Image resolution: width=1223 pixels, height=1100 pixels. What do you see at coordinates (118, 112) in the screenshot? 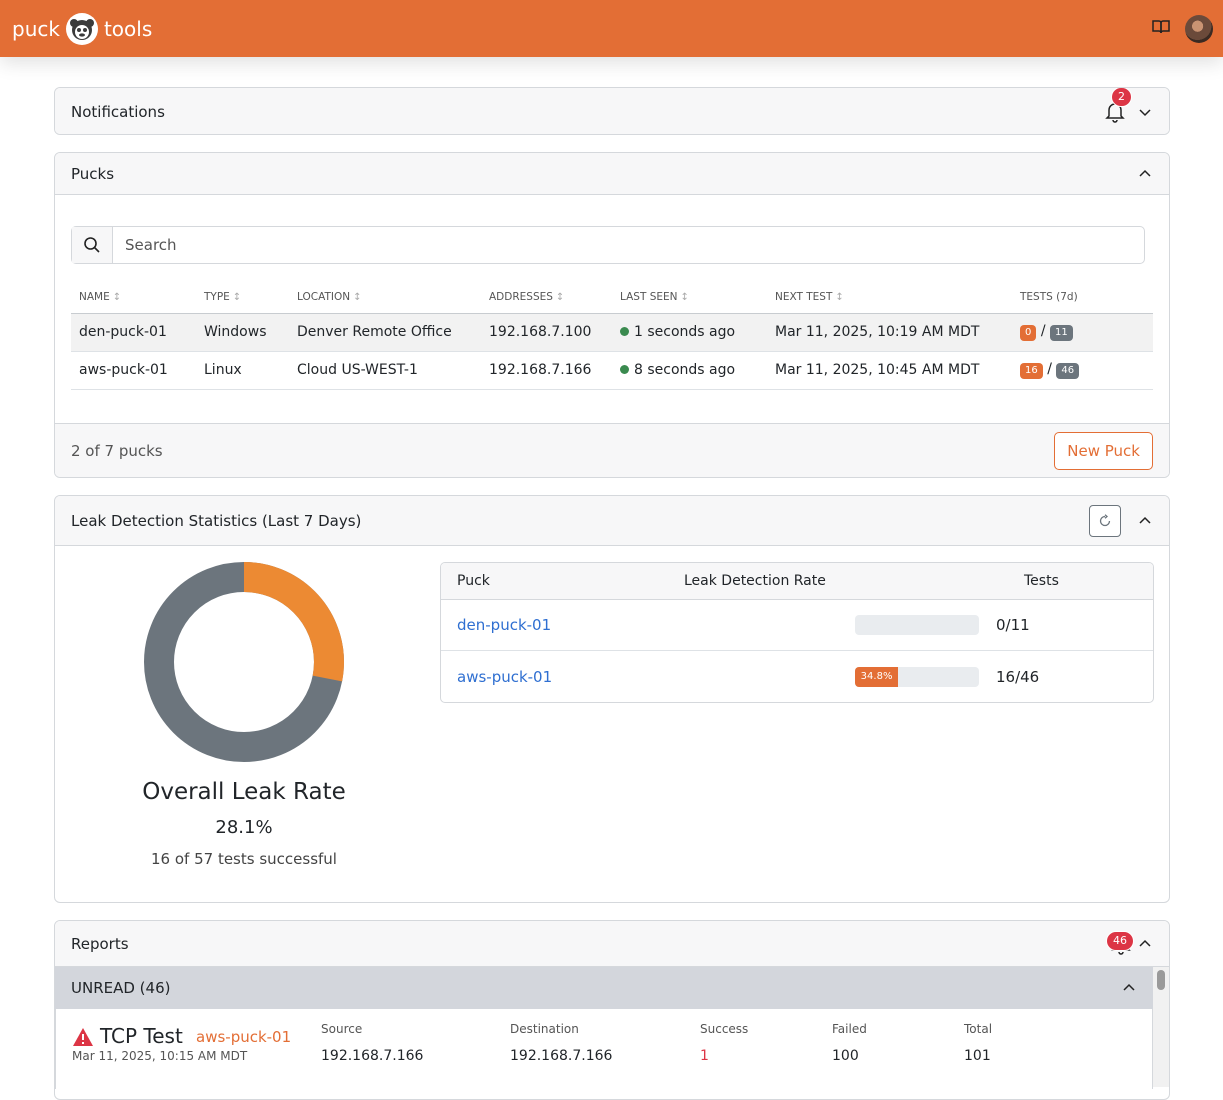
I see `notifications-title: Notifications` at bounding box center [118, 112].